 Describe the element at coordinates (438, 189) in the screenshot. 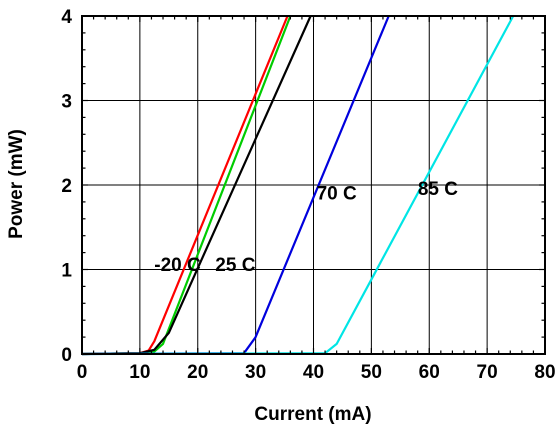

I see `curve-annotation: 85 C` at that location.